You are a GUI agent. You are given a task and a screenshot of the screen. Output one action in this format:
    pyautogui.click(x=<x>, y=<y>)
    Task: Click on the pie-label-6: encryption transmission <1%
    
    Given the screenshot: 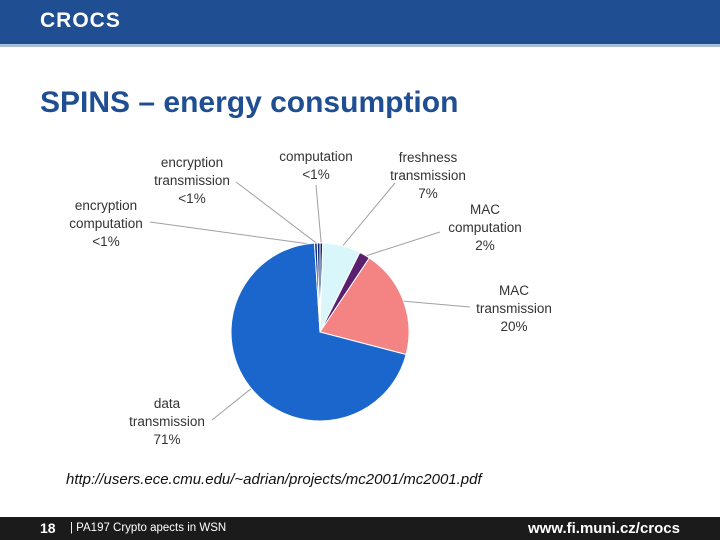 What is the action you would take?
    pyautogui.click(x=192, y=180)
    